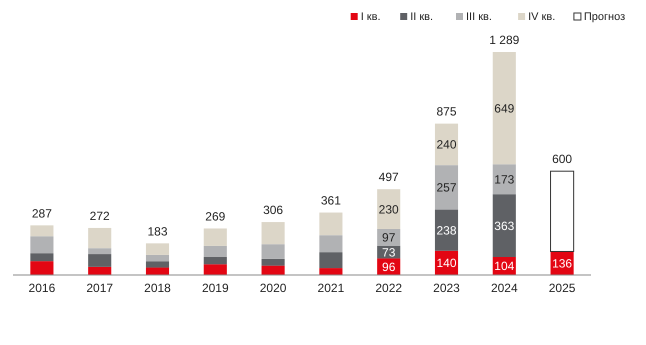 The width and height of the screenshot is (646, 345). Describe the element at coordinates (562, 288) in the screenshot. I see `x-tick-label: 2025` at that location.